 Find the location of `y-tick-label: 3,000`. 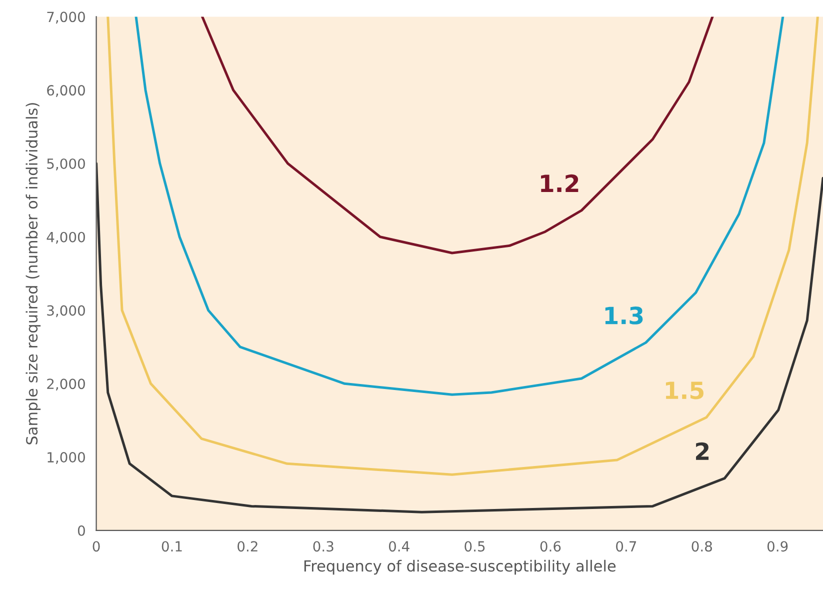

y-tick-label: 3,000 is located at coordinates (66, 311).